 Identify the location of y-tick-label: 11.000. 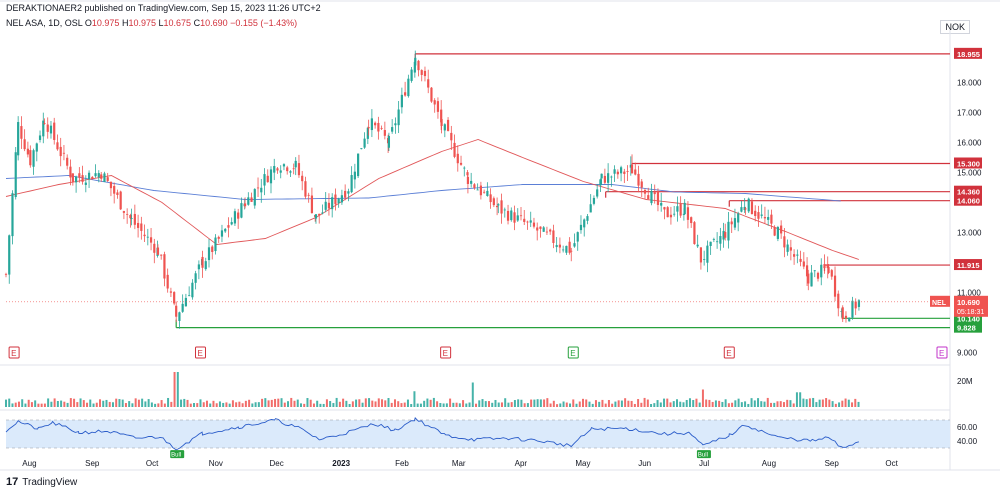
(969, 293).